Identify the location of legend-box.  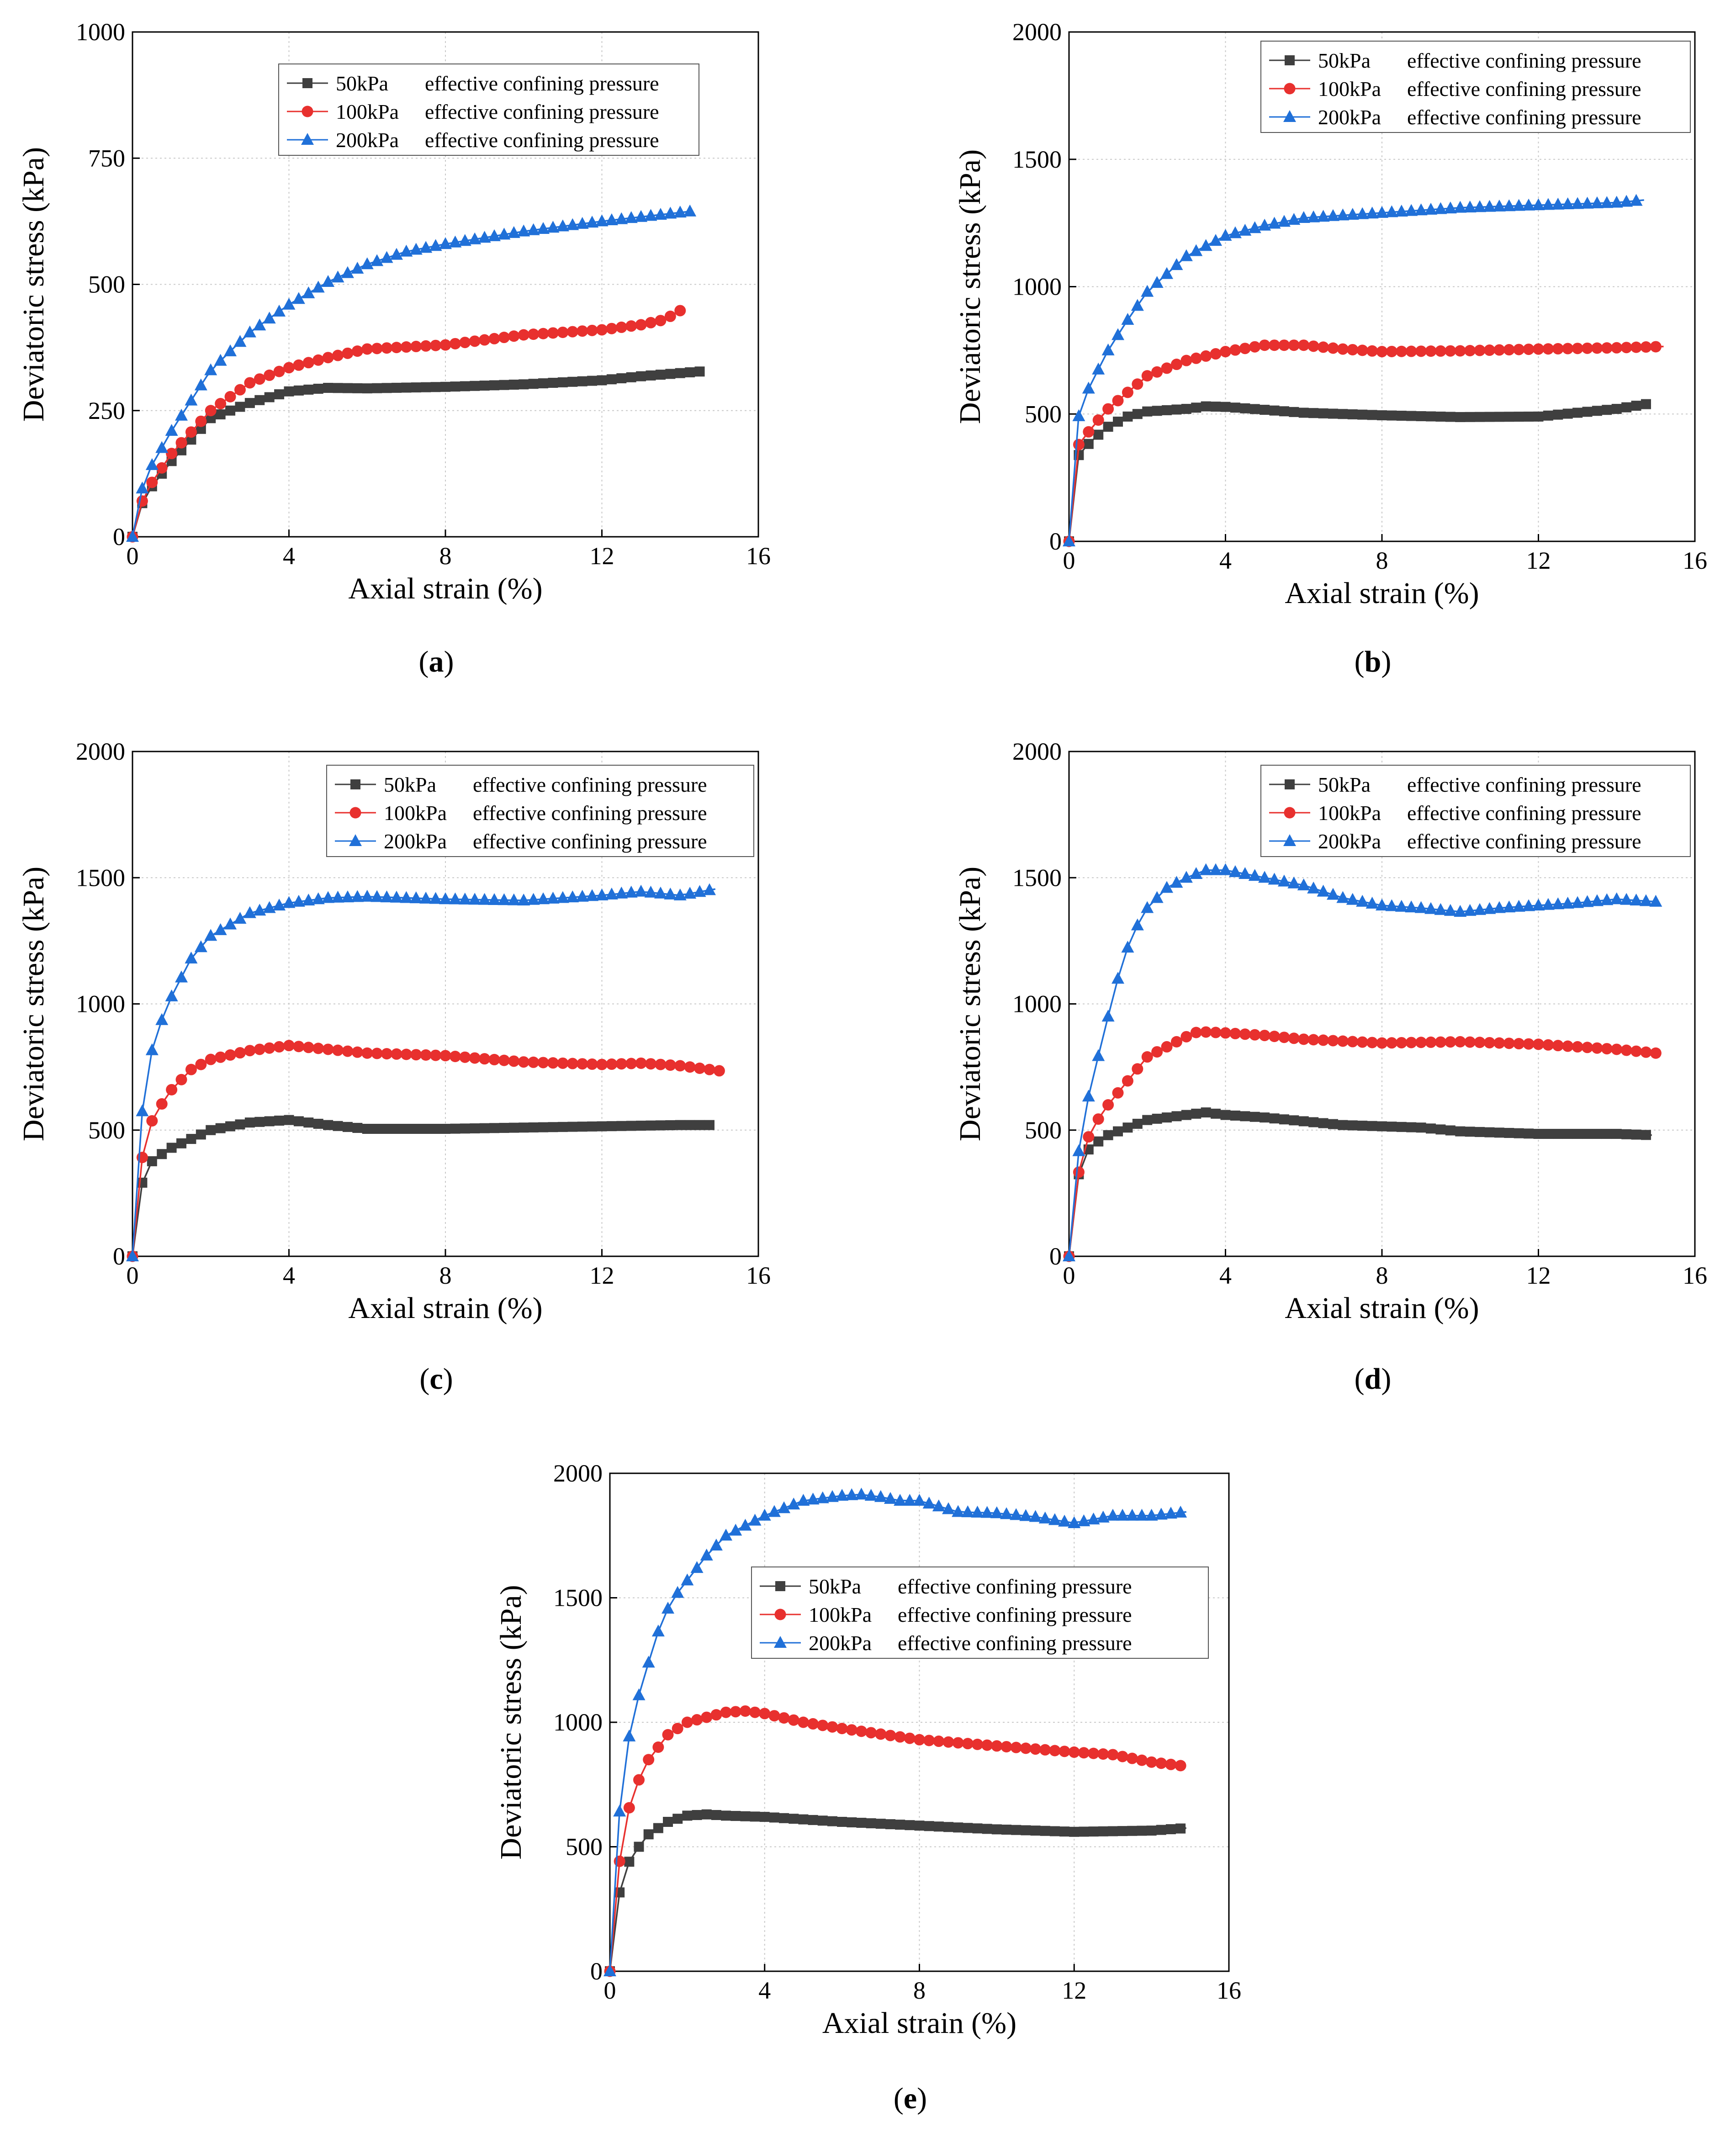
(488, 110).